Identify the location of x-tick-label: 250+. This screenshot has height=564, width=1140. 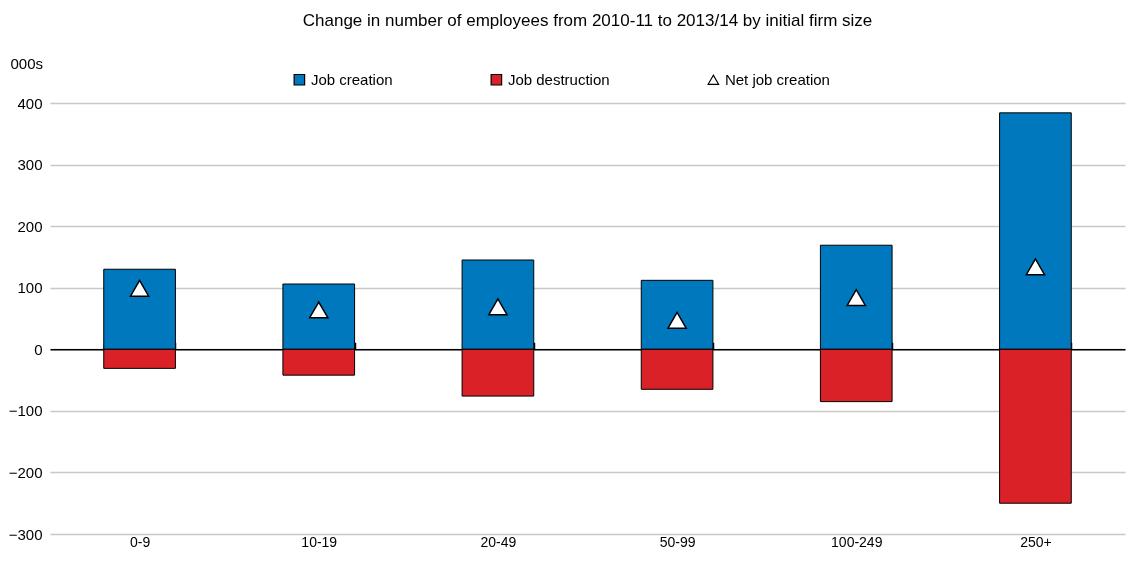
(1036, 541).